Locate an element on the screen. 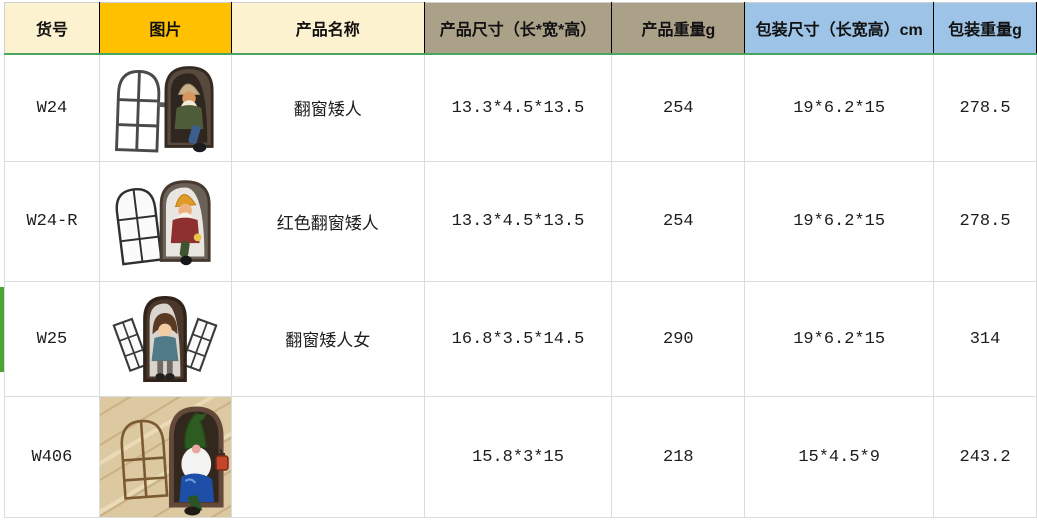 The image size is (1037, 522). gnome-window-w25-image is located at coordinates (165, 339).